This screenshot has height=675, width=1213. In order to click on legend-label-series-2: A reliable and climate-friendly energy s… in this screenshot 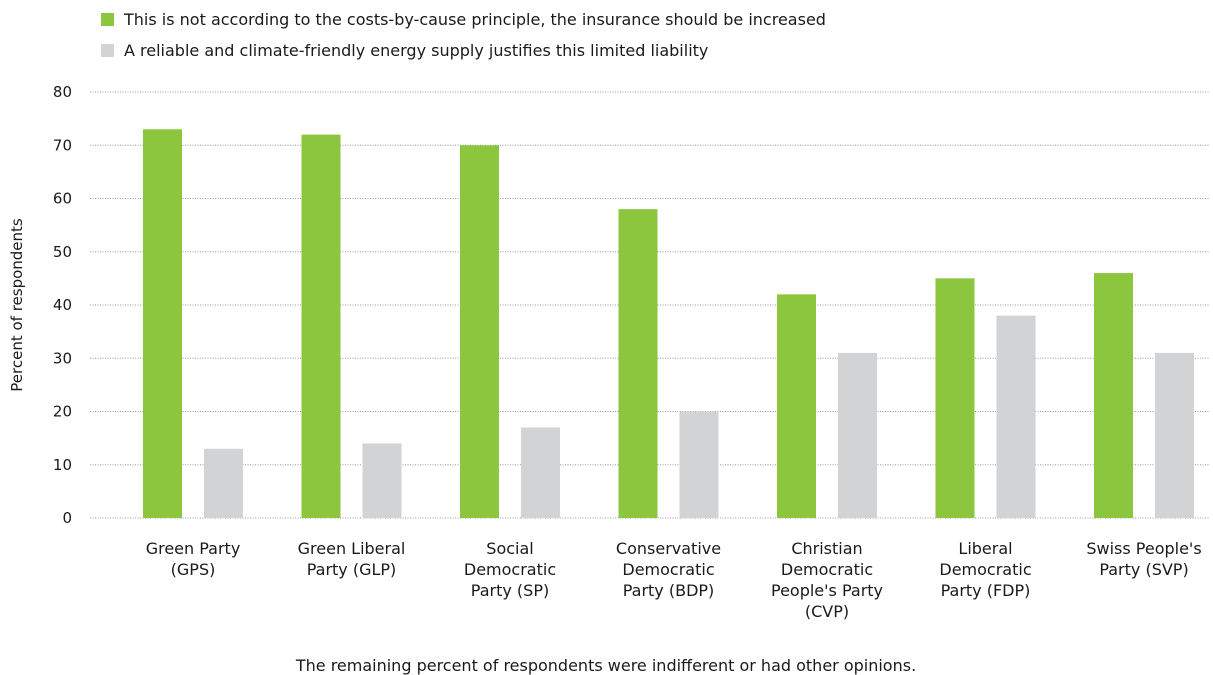, I will do `click(416, 50)`.